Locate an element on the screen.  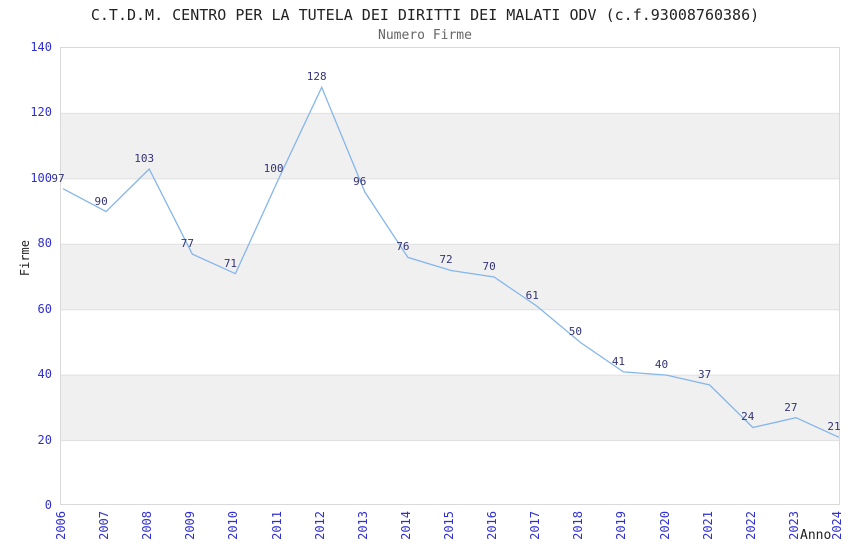
x-tick-label: 2017 is located at coordinates (535, 525).